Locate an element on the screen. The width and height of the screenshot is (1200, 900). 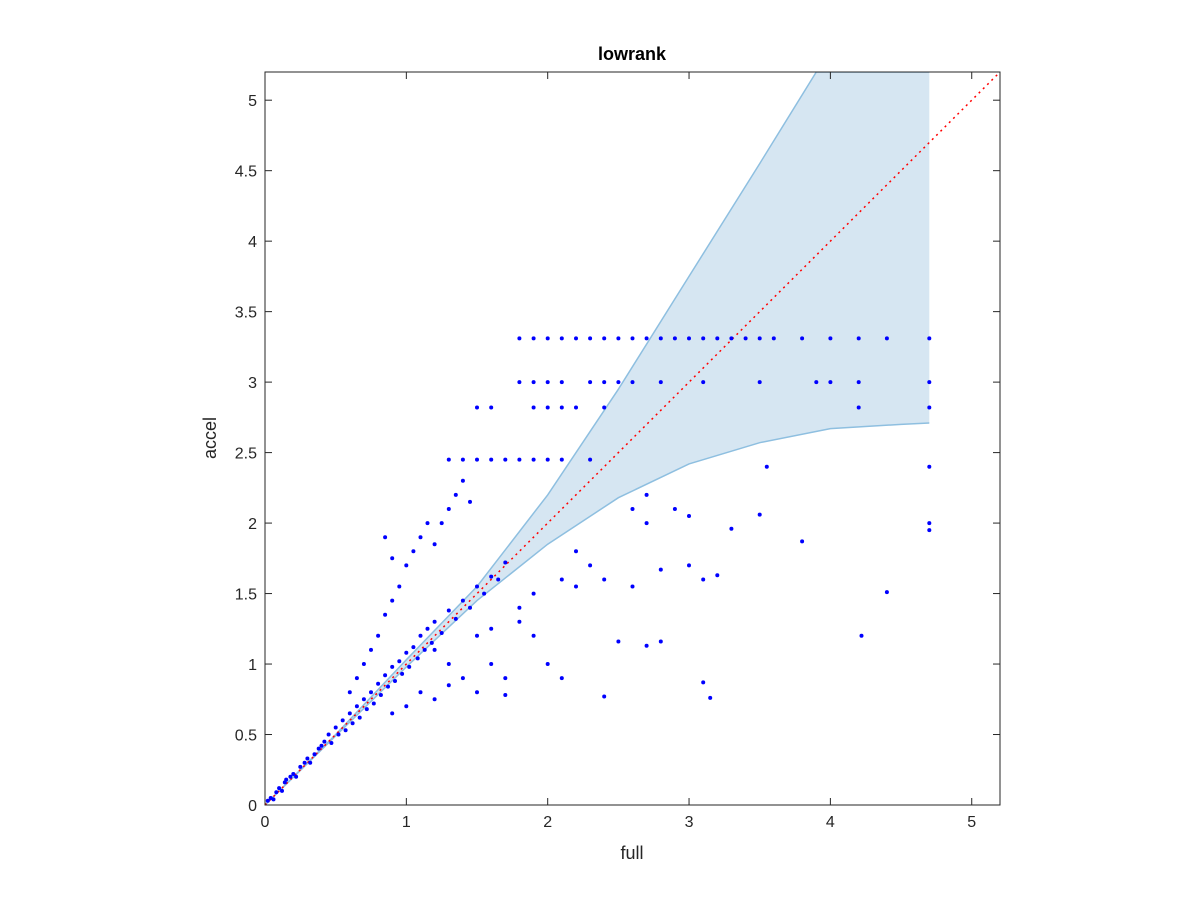
y-tick-label: 3.5 is located at coordinates (246, 313).